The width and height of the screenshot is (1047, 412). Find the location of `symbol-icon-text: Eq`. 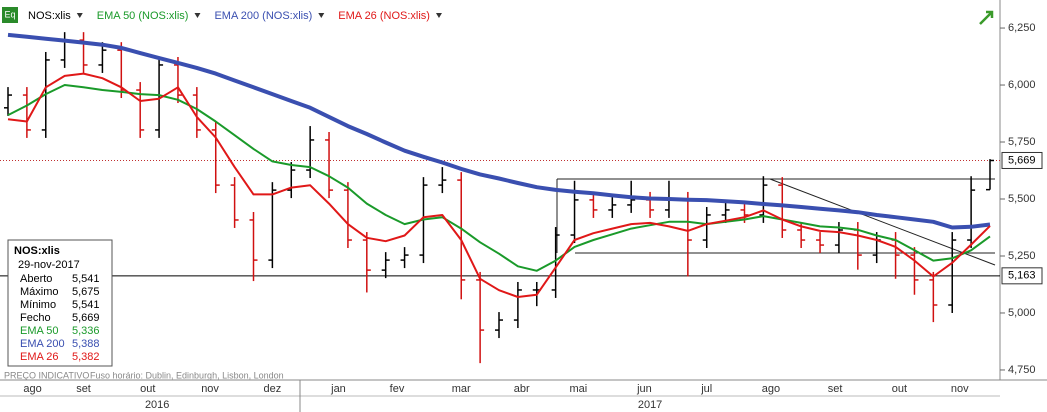

symbol-icon-text: Eq is located at coordinates (9, 14).